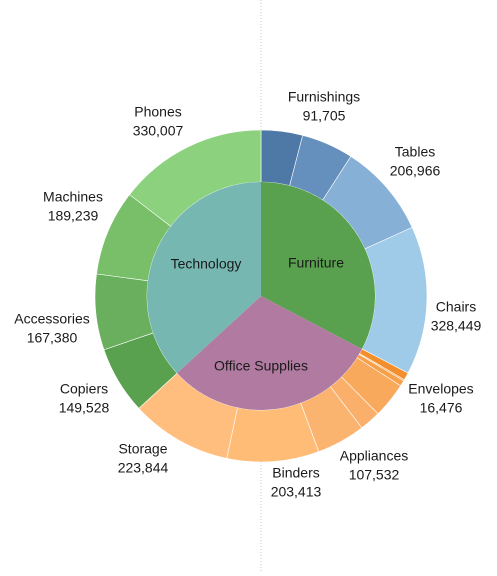 The image size is (497, 576). What do you see at coordinates (52, 338) in the screenshot?
I see `label-accessories-value: 167,380` at bounding box center [52, 338].